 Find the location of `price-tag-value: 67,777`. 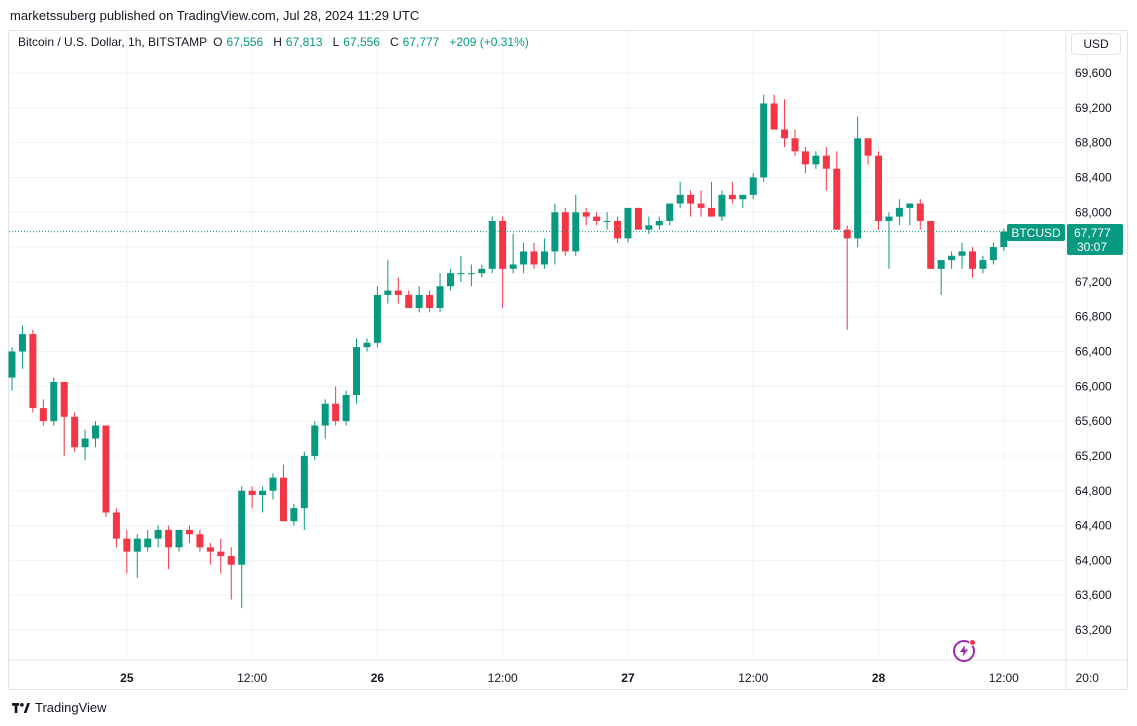

price-tag-value: 67,777 is located at coordinates (1092, 233).